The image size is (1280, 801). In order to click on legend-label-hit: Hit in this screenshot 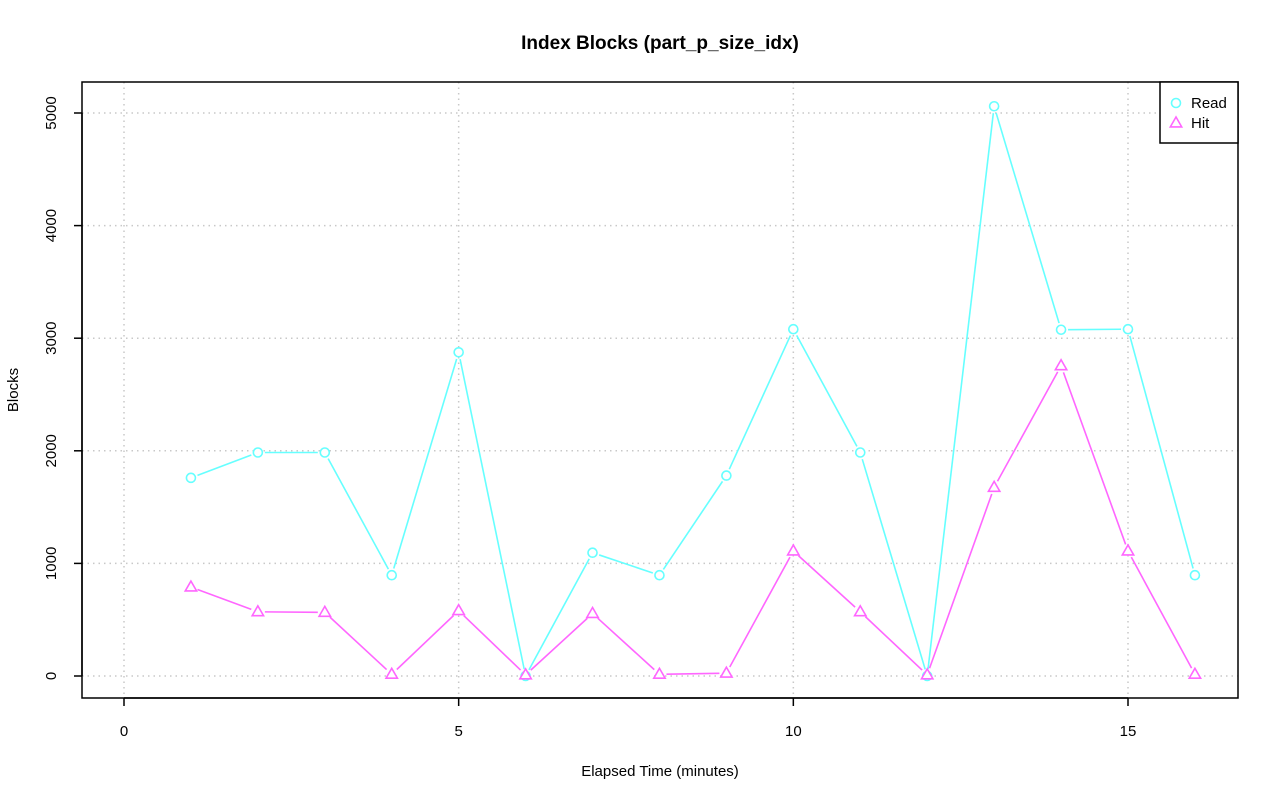, I will do `click(1200, 123)`.